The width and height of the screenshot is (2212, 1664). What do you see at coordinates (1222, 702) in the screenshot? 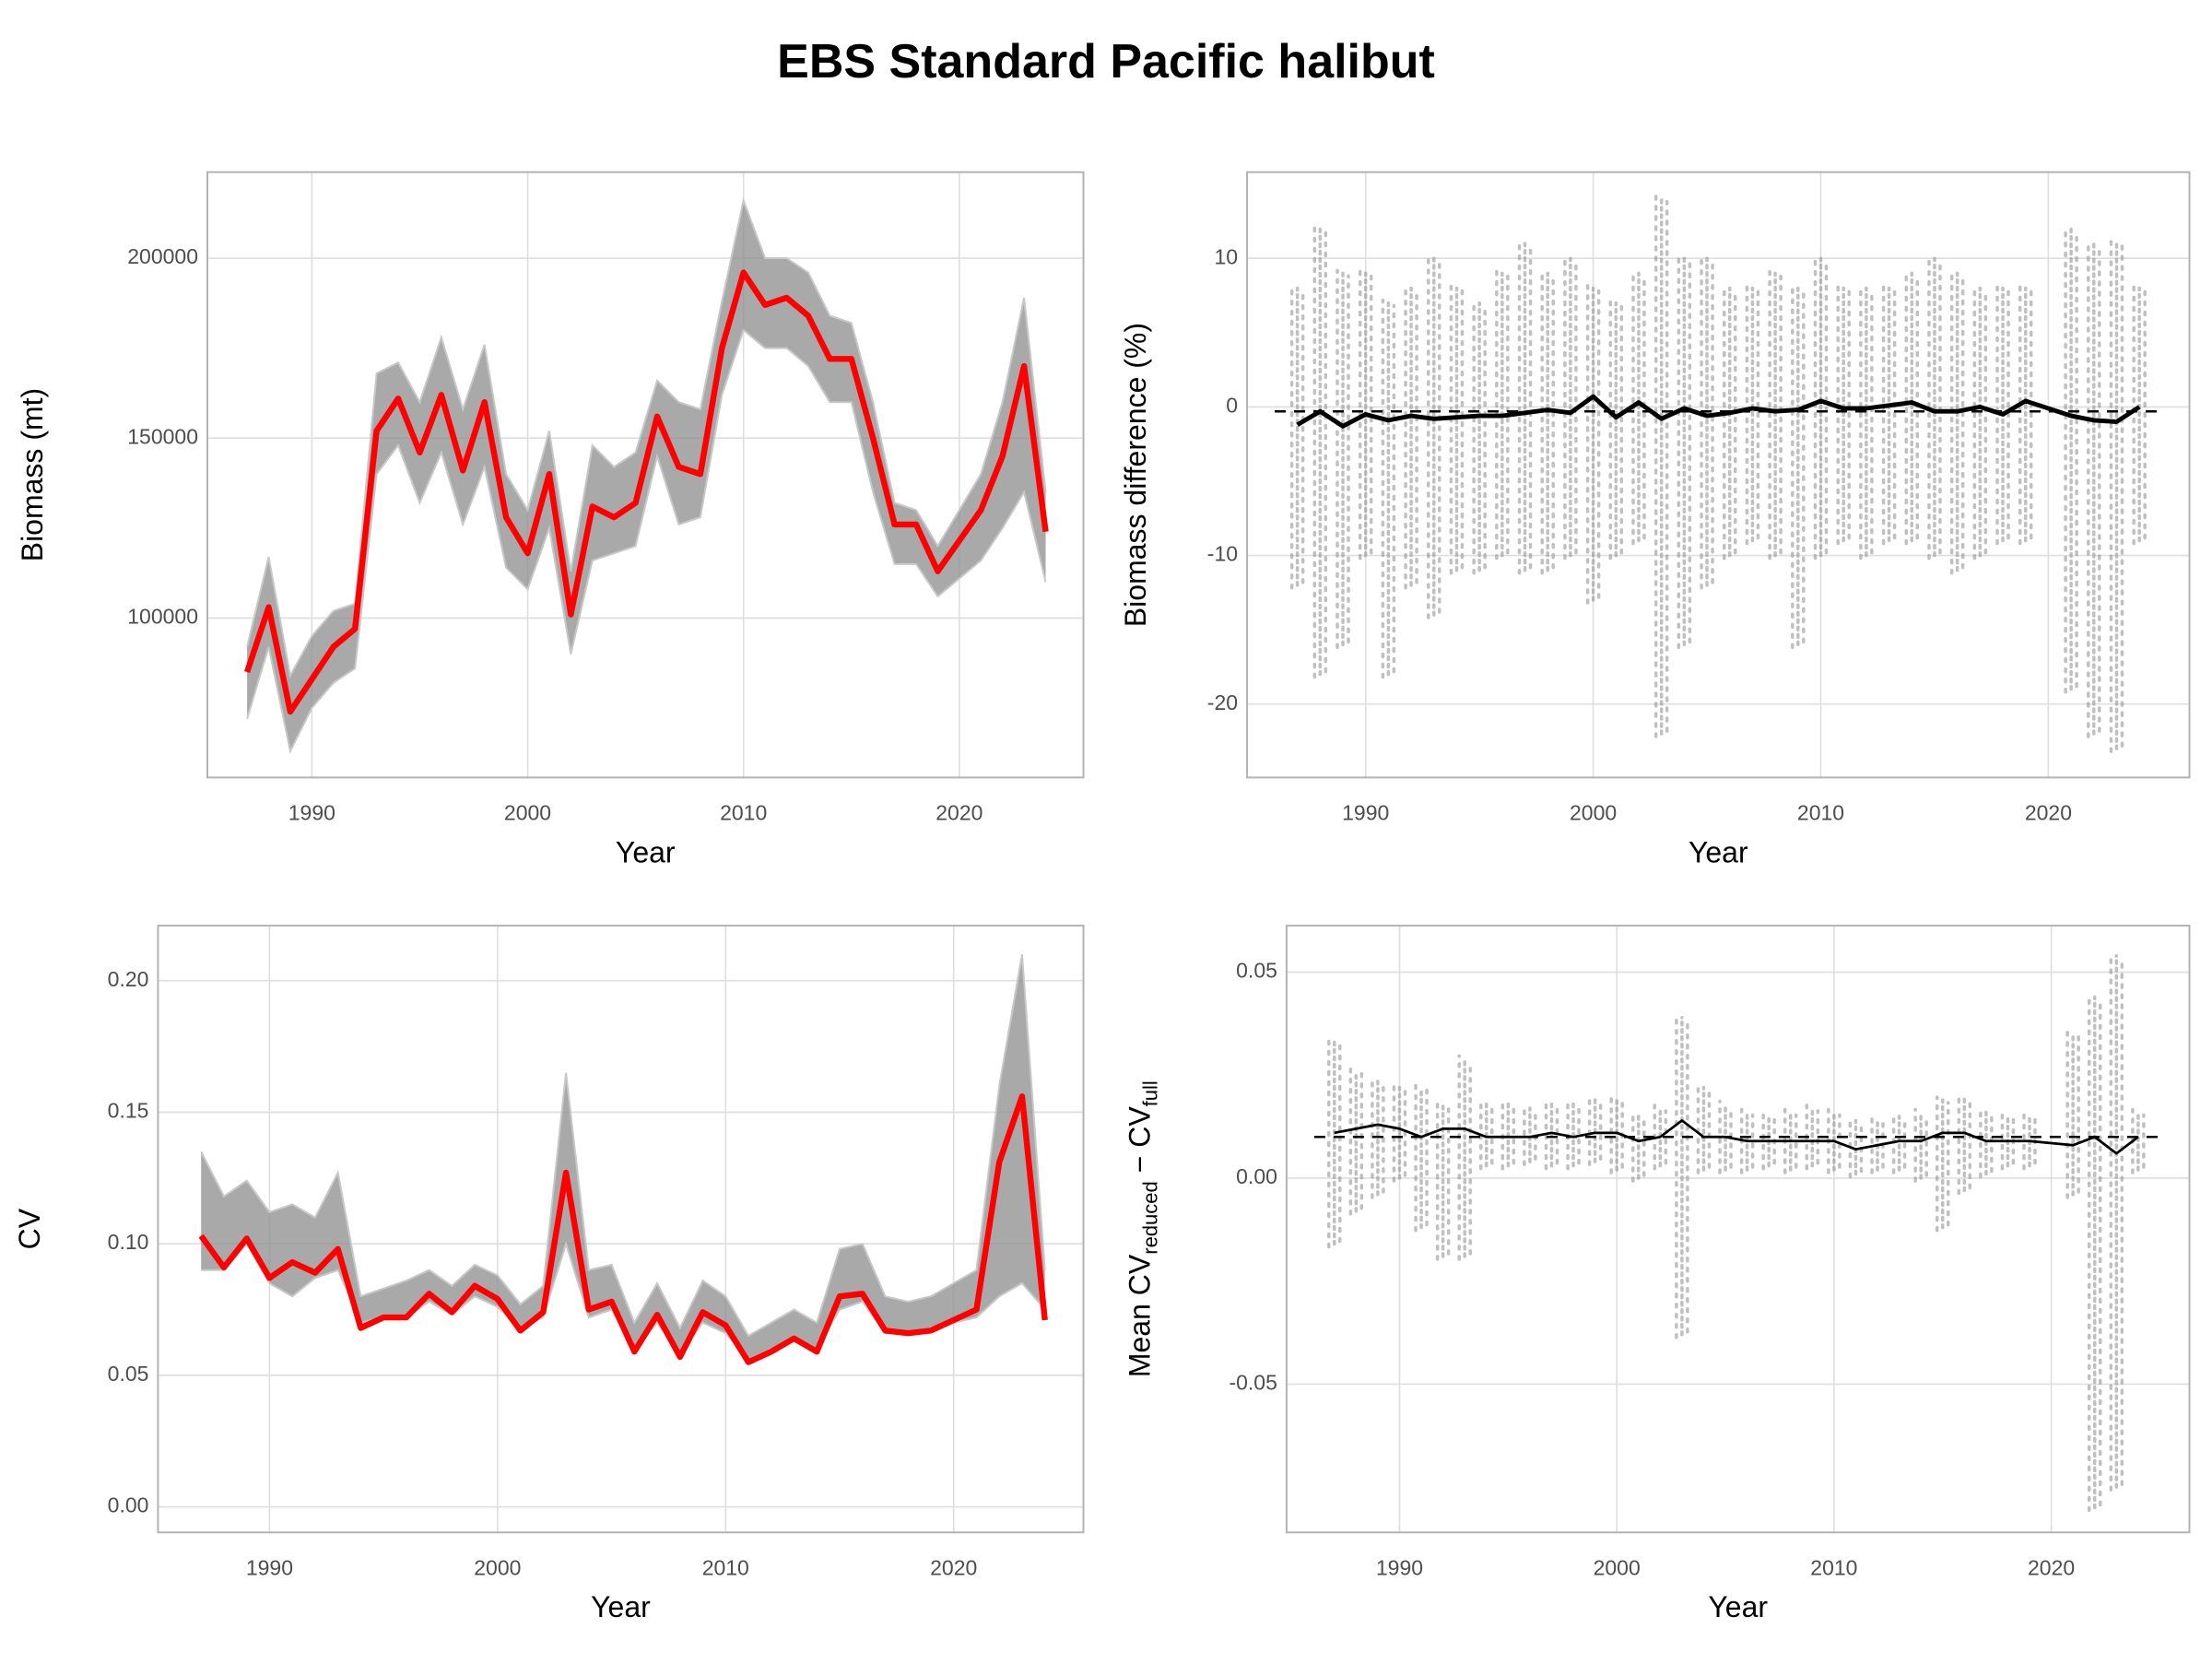
I see `y-tick-label: -20` at bounding box center [1222, 702].